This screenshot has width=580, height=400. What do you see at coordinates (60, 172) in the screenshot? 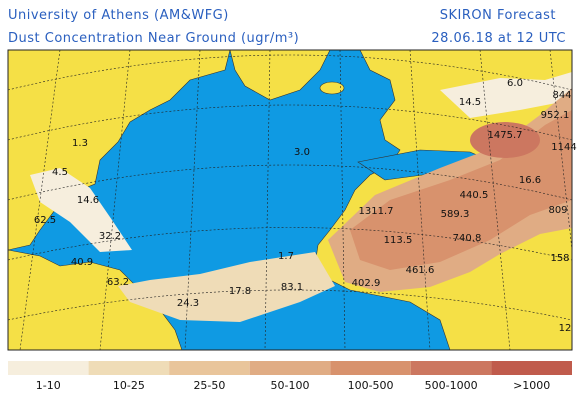
I see `map-value-label: 4.5` at bounding box center [60, 172].